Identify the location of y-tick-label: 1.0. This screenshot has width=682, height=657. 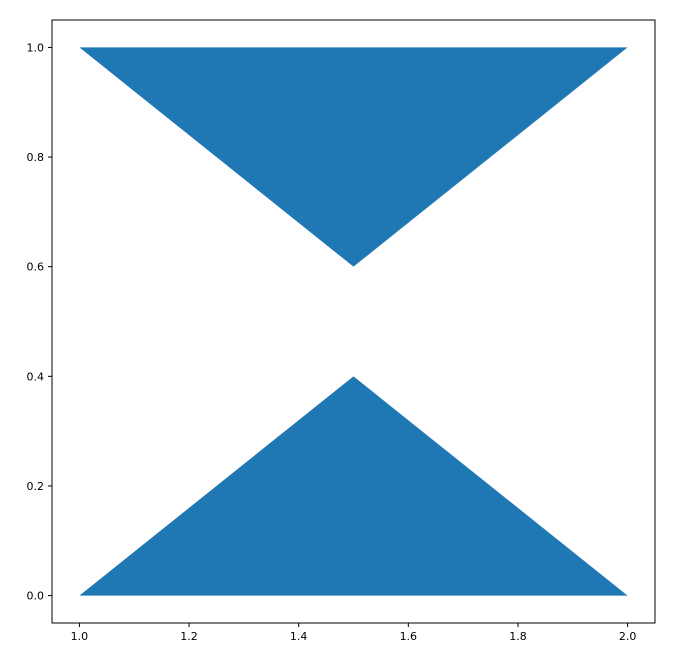
(36, 47).